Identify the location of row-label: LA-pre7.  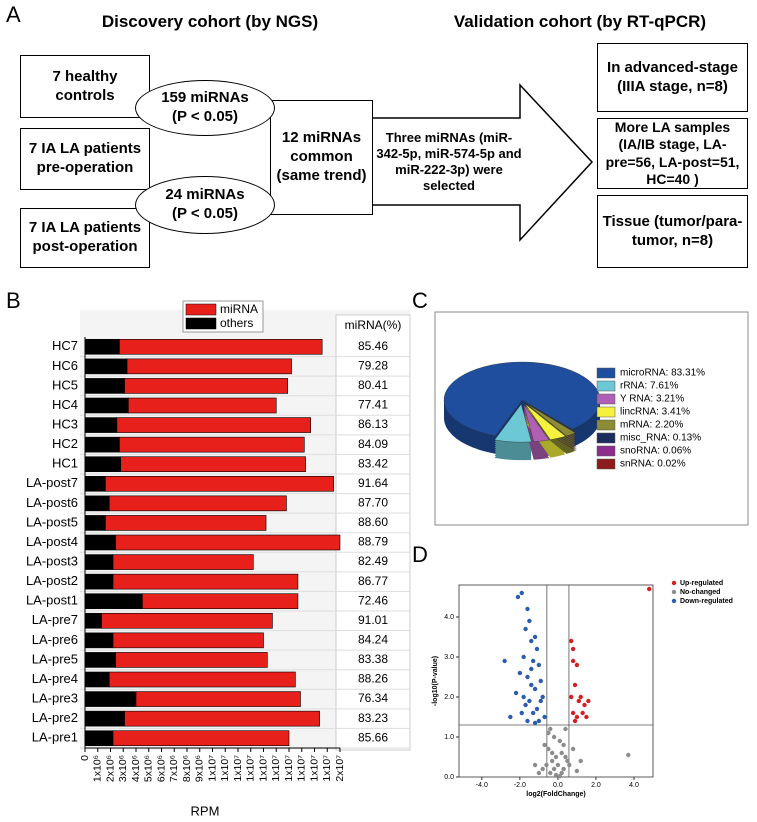
(55, 619).